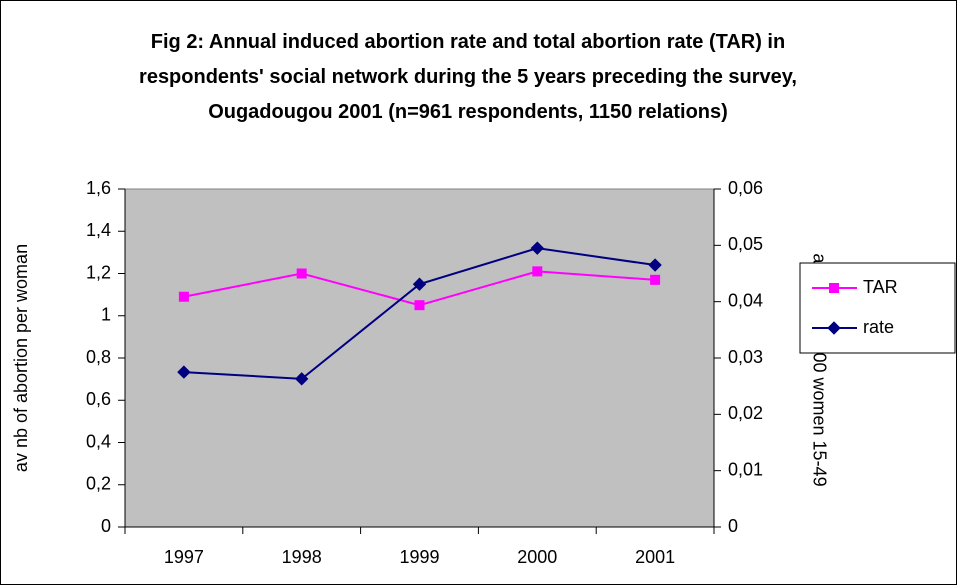 This screenshot has width=957, height=585. What do you see at coordinates (98, 484) in the screenshot?
I see `y-tick-label: 0,2` at bounding box center [98, 484].